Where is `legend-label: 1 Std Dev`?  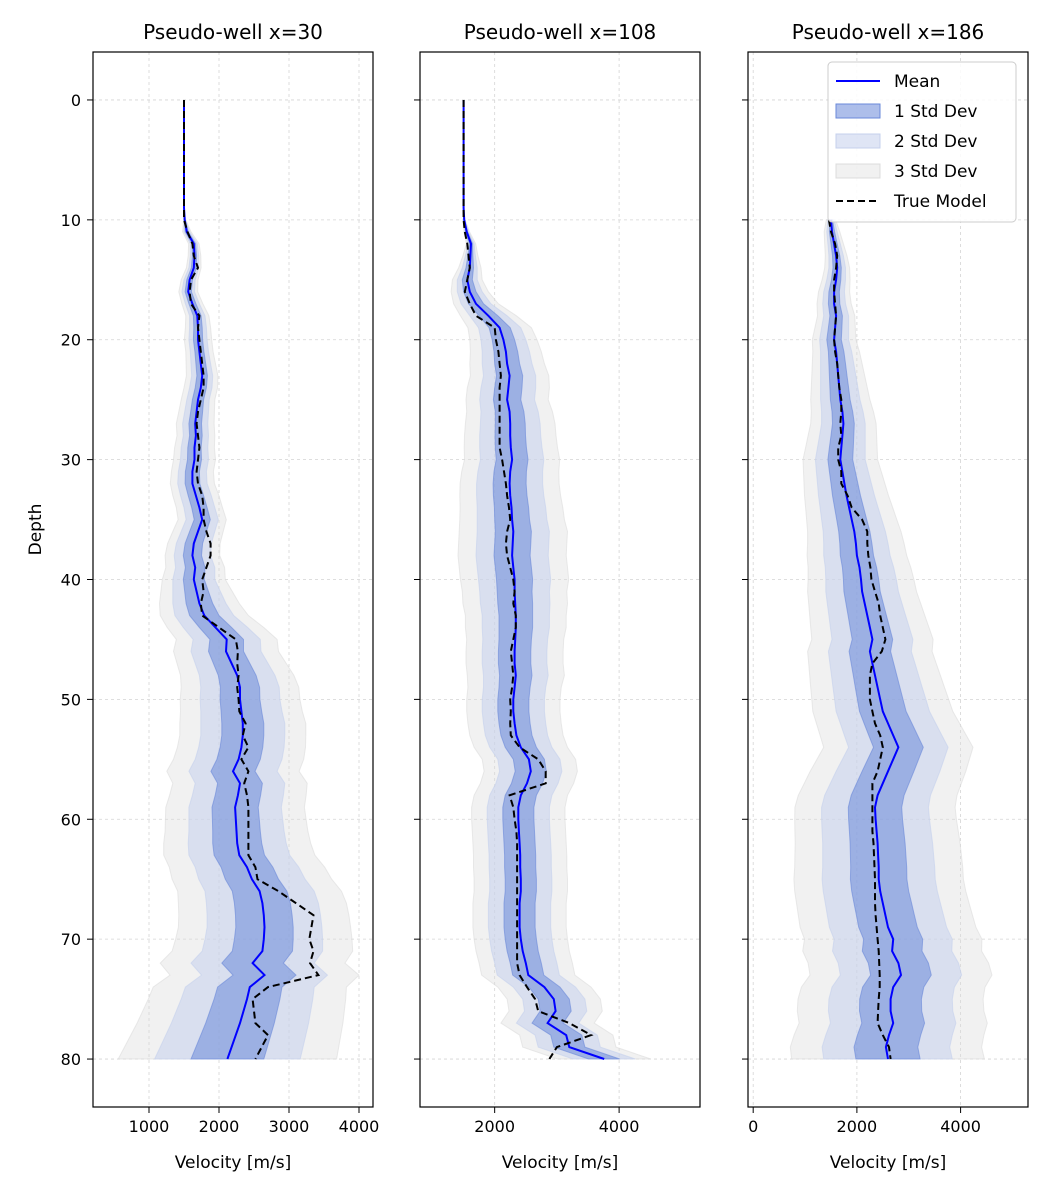 legend-label: 1 Std Dev is located at coordinates (935, 112).